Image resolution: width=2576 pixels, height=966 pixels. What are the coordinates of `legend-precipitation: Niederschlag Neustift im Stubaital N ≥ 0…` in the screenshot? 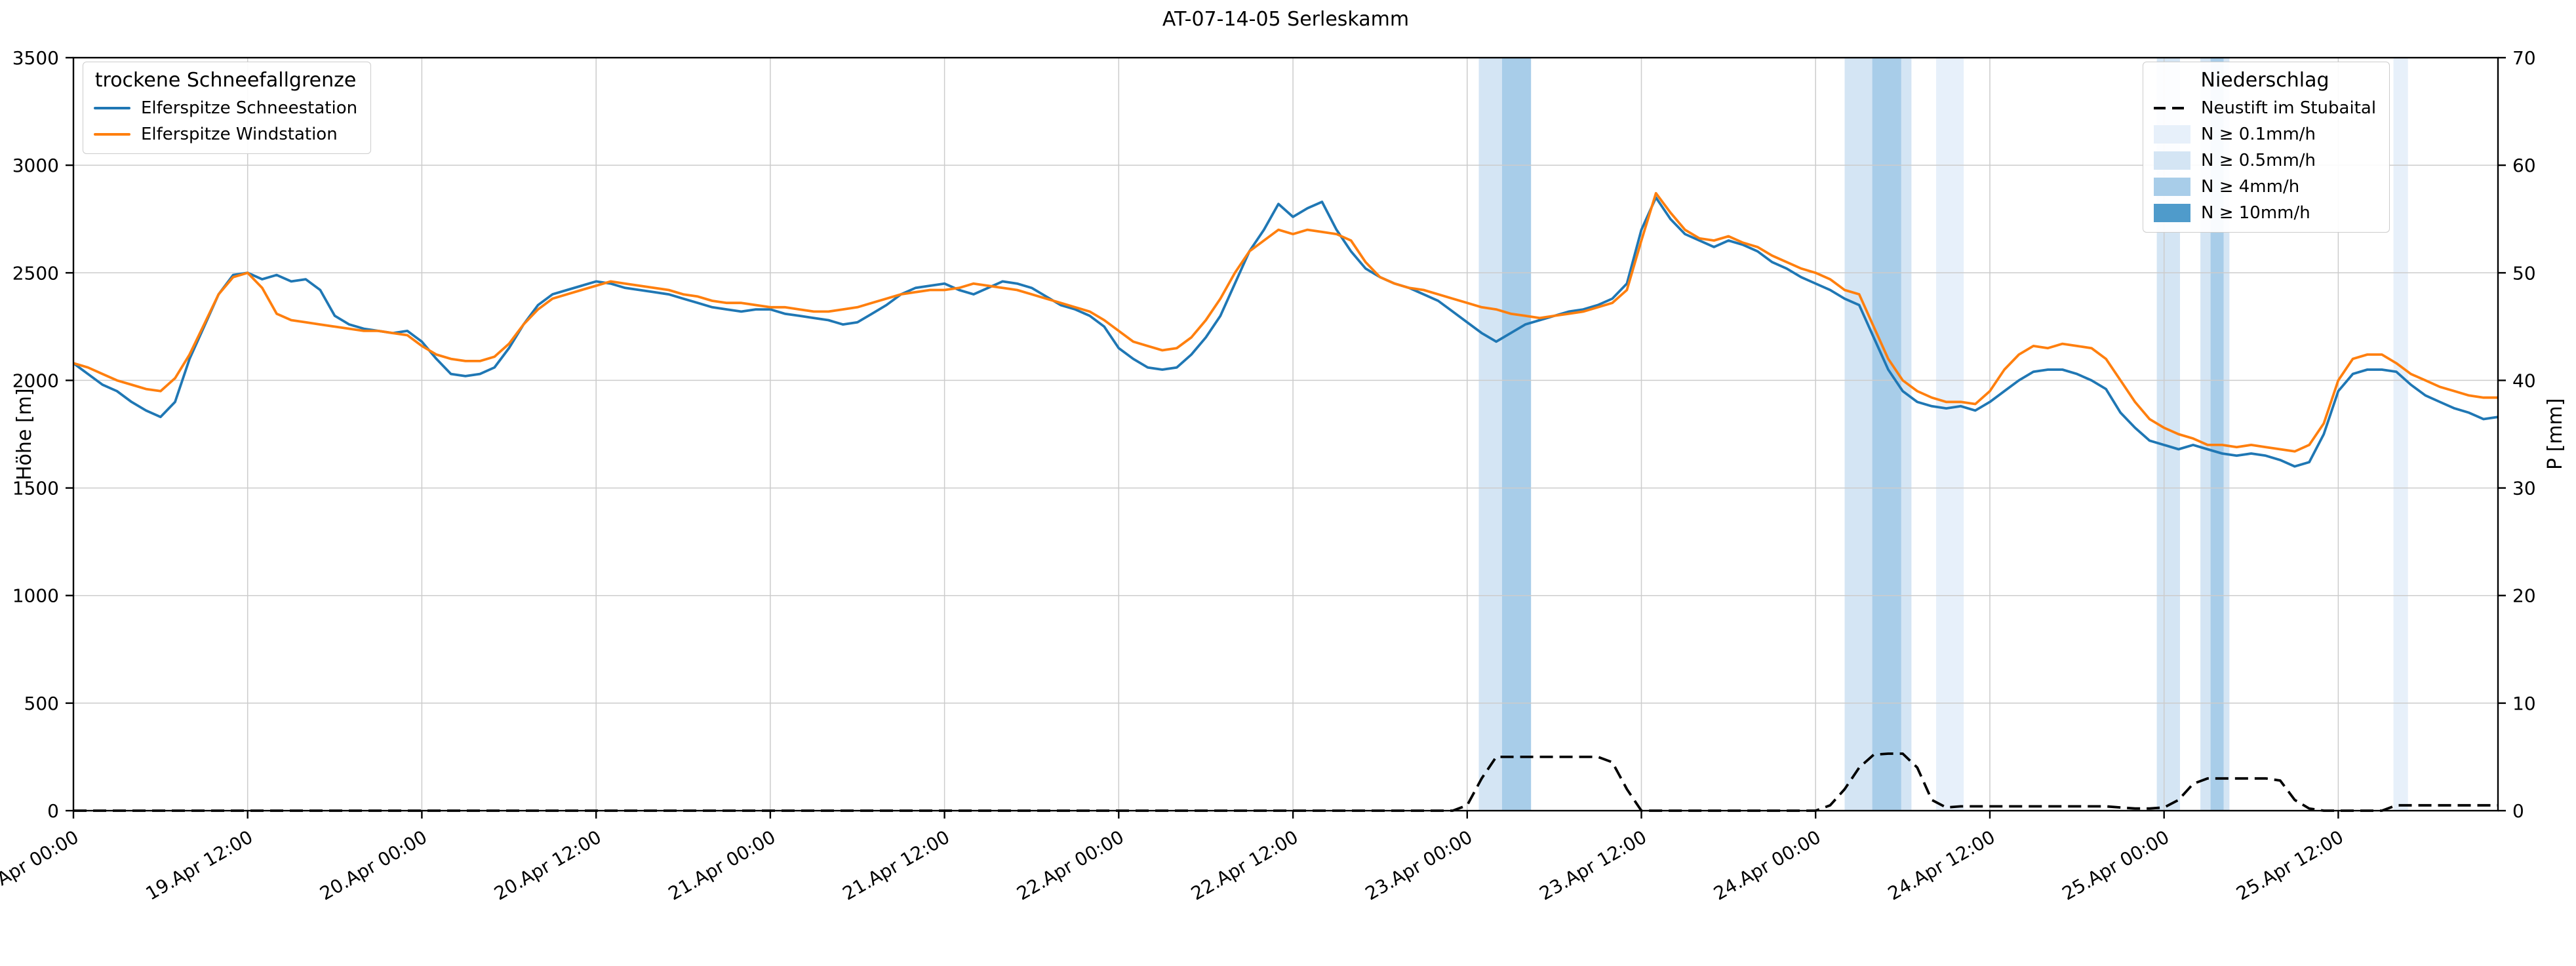 It's located at (2266, 147).